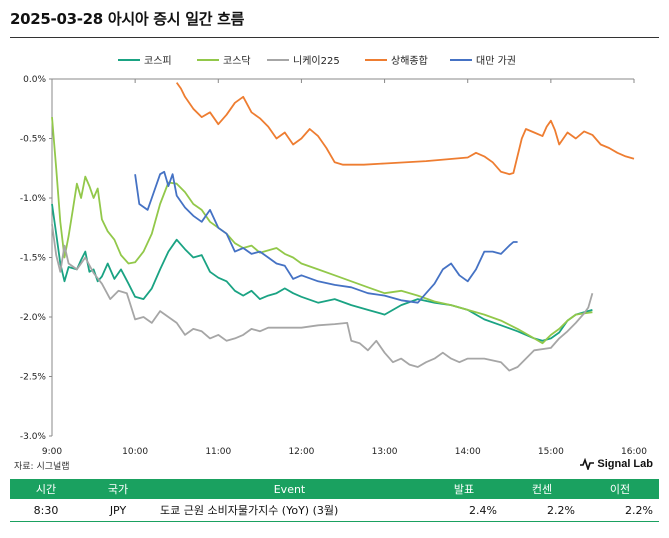 This screenshot has width=669, height=538. Describe the element at coordinates (237, 61) in the screenshot. I see `legend-label: 코스닥` at that location.